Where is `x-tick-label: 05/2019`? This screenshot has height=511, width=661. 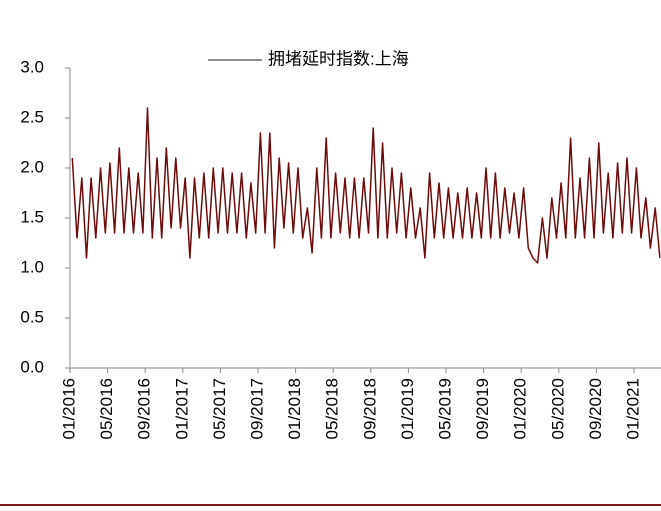
x-tick-label: 05/2019 is located at coordinates (444, 408).